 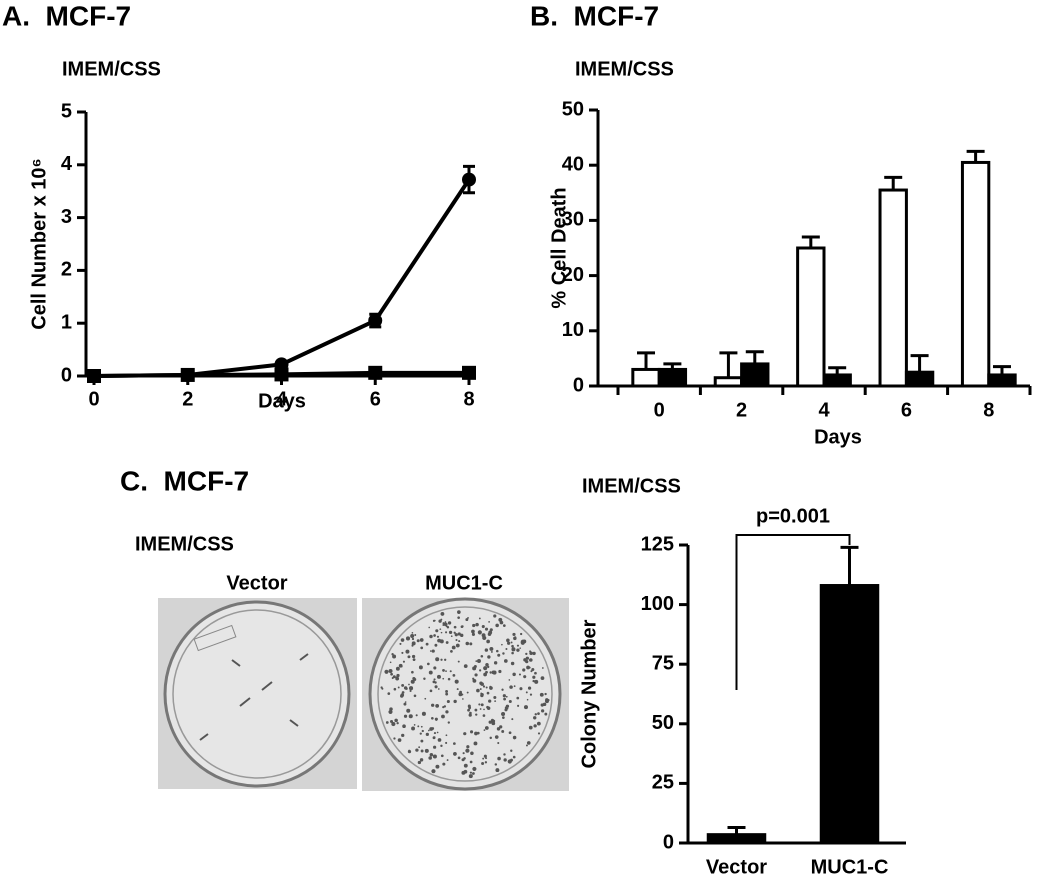 What do you see at coordinates (663, 663) in the screenshot?
I see `y-tick-label: 75` at bounding box center [663, 663].